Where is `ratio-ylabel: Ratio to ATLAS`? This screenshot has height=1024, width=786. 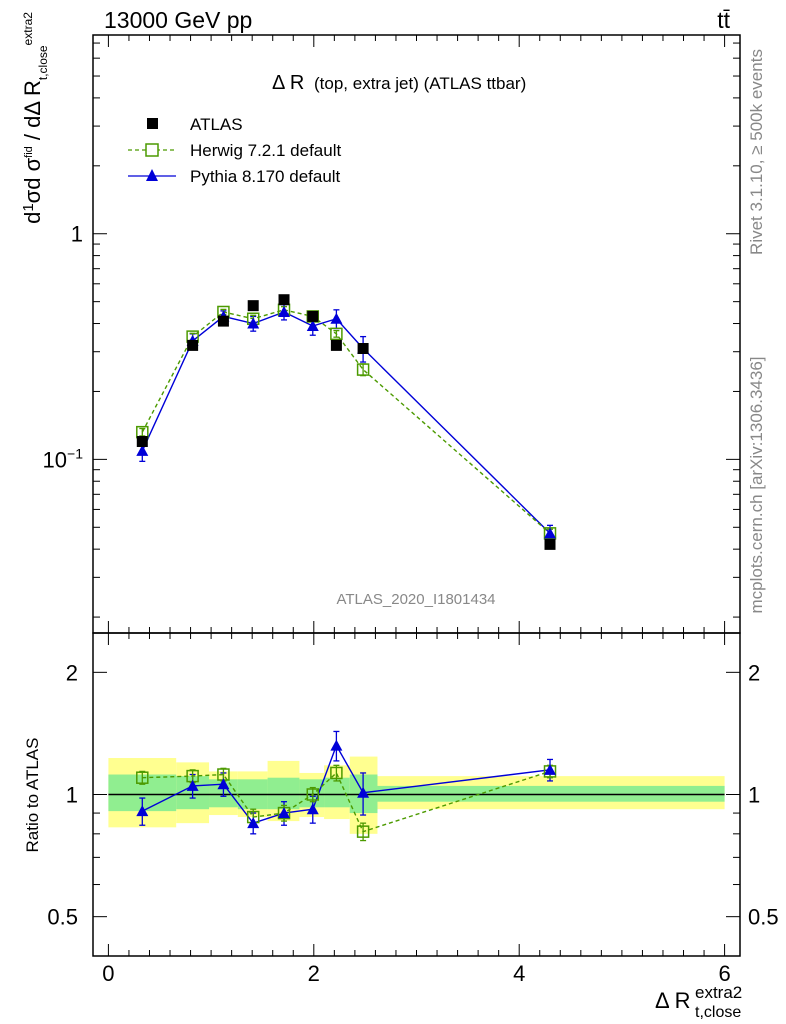 ratio-ylabel: Ratio to ATLAS is located at coordinates (32, 795).